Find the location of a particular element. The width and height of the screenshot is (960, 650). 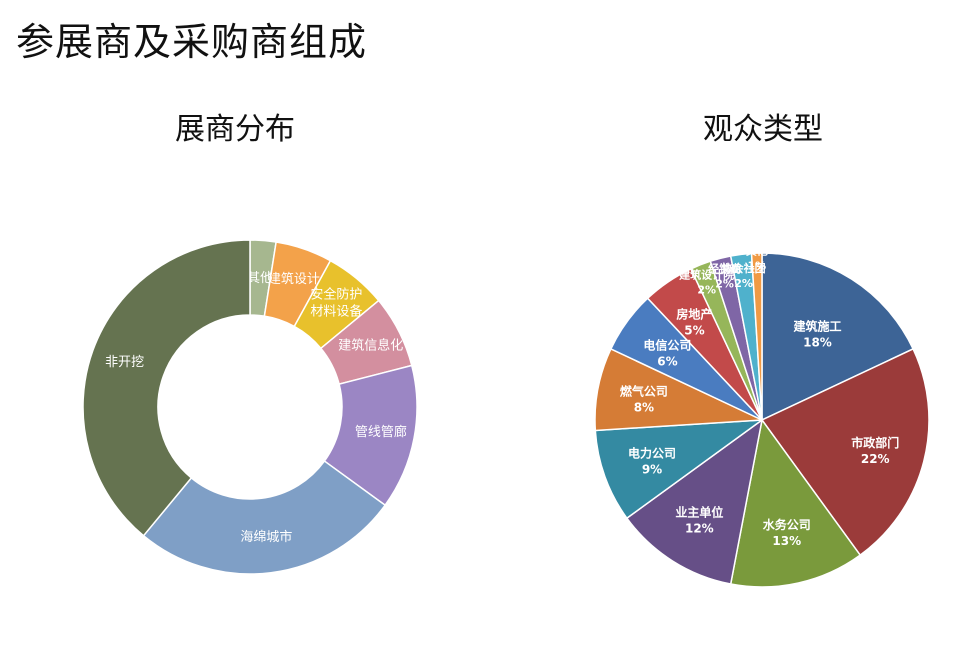

pie-value-label-2: 13% is located at coordinates (786, 541).